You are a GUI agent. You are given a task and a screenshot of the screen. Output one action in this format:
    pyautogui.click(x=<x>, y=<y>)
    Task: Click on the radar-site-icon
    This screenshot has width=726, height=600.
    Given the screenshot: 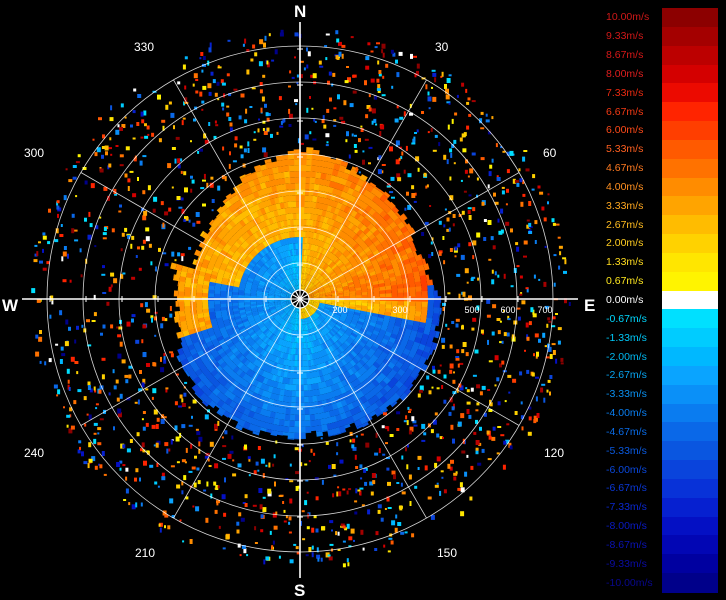 What is the action you would take?
    pyautogui.click(x=300, y=299)
    